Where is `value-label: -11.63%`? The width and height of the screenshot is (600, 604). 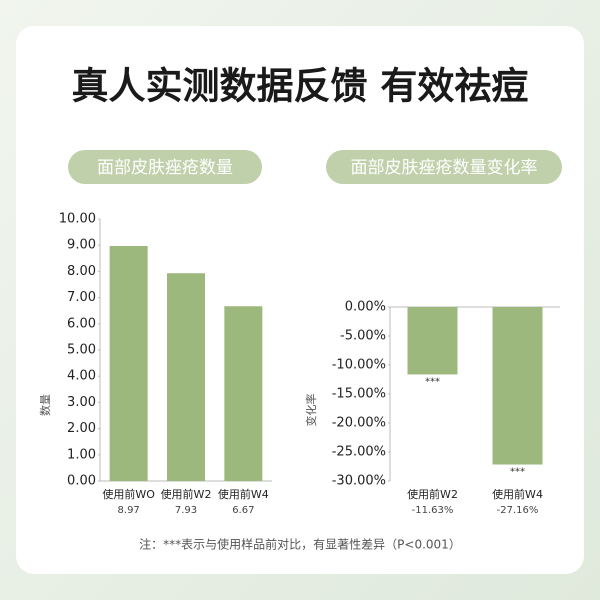 value-label: -11.63% is located at coordinates (433, 510).